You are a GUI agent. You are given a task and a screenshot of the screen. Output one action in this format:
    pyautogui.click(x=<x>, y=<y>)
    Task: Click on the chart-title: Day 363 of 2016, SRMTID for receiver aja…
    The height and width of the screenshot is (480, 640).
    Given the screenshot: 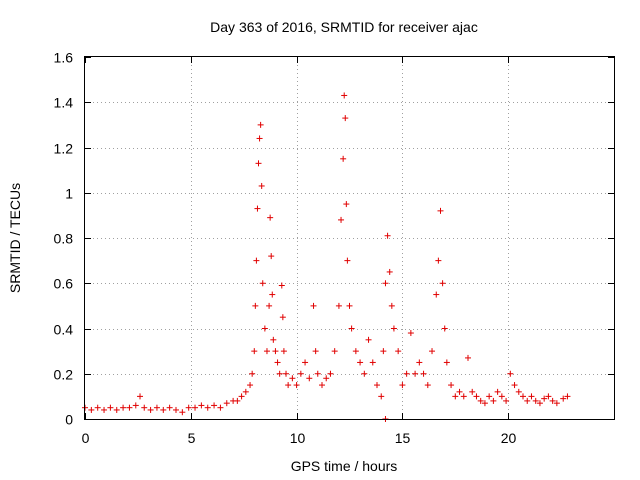 What is the action you would take?
    pyautogui.click(x=344, y=27)
    